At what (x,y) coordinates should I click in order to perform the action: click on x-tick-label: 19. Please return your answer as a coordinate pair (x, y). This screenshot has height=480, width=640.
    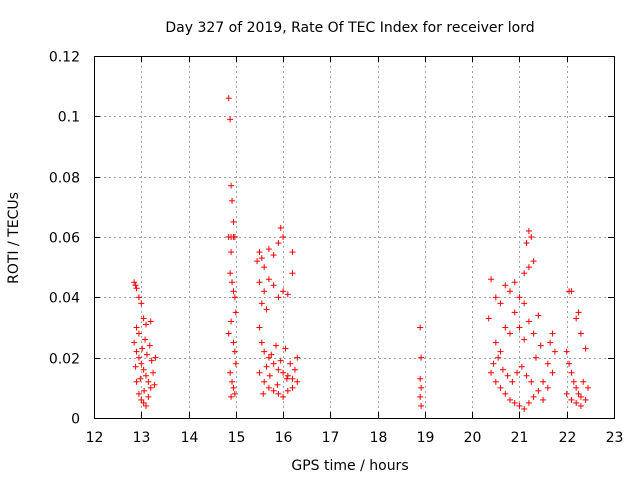
    Looking at the image, I should click on (426, 438).